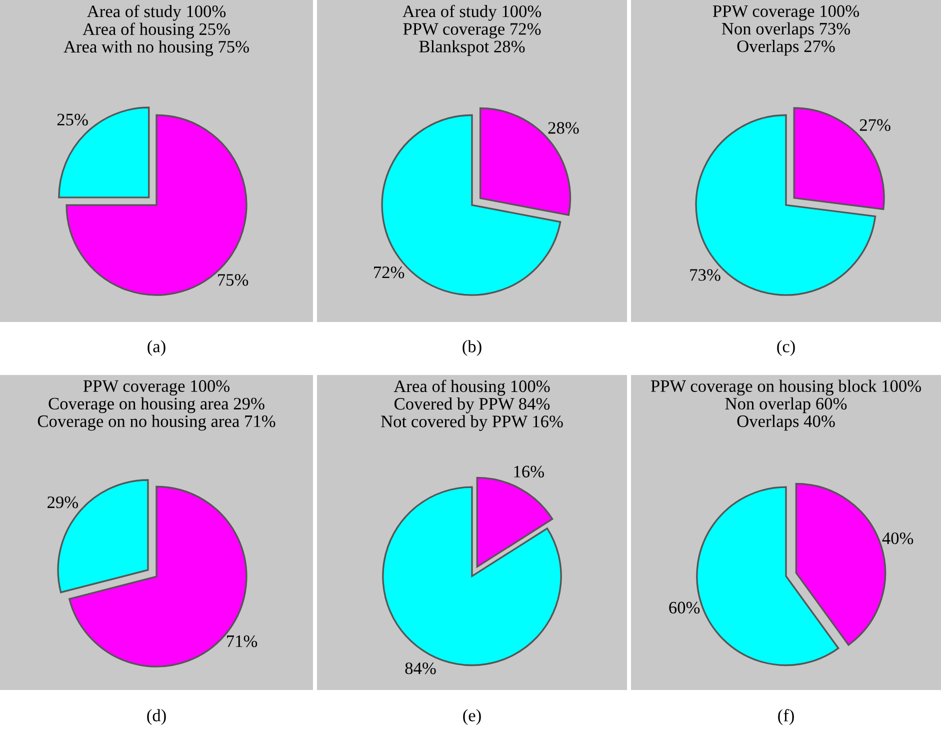 The width and height of the screenshot is (941, 738). What do you see at coordinates (472, 30) in the screenshot?
I see `chart-title: Area of study 100% PPW coverage 72% Blankspot 28%` at bounding box center [472, 30].